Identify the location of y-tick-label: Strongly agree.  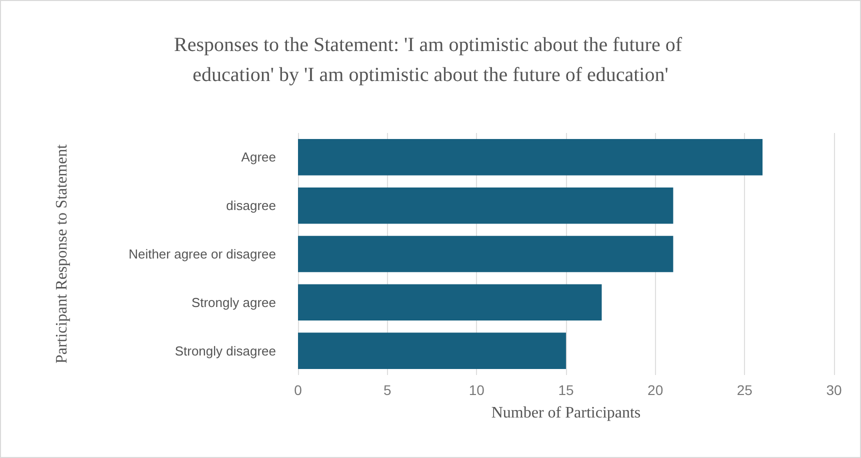
(233, 302).